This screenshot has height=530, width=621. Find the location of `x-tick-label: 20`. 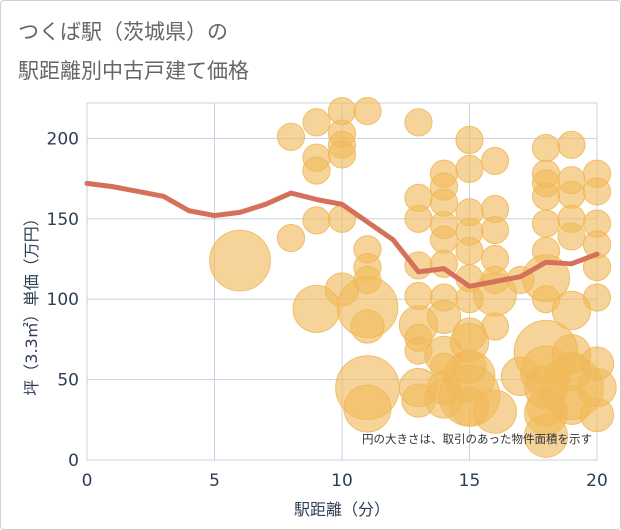

x-tick-label: 20 is located at coordinates (597, 481).